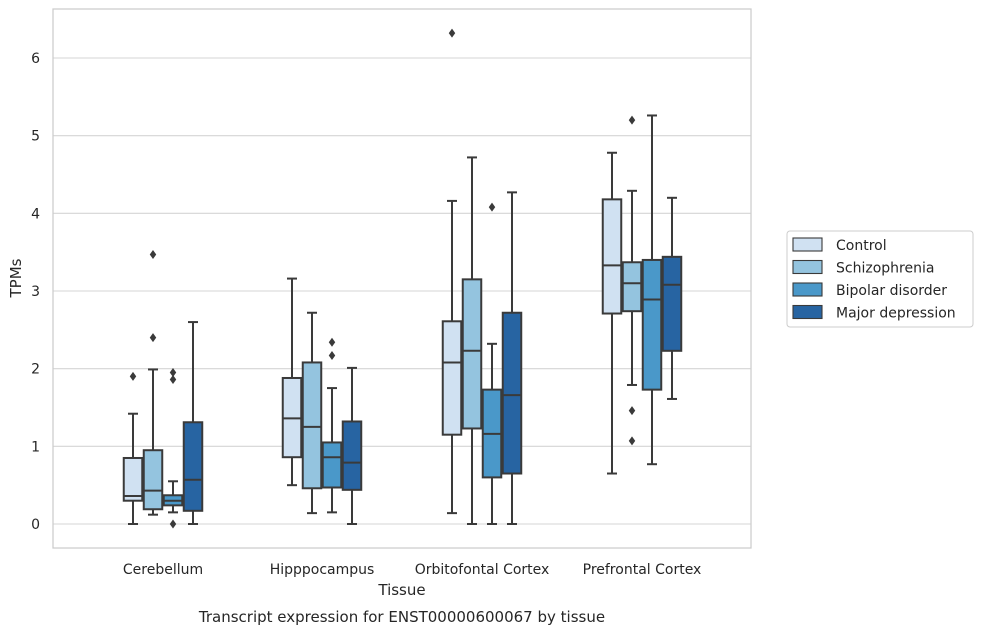  I want to click on y-tick-label-4: 4, so click(35, 214).